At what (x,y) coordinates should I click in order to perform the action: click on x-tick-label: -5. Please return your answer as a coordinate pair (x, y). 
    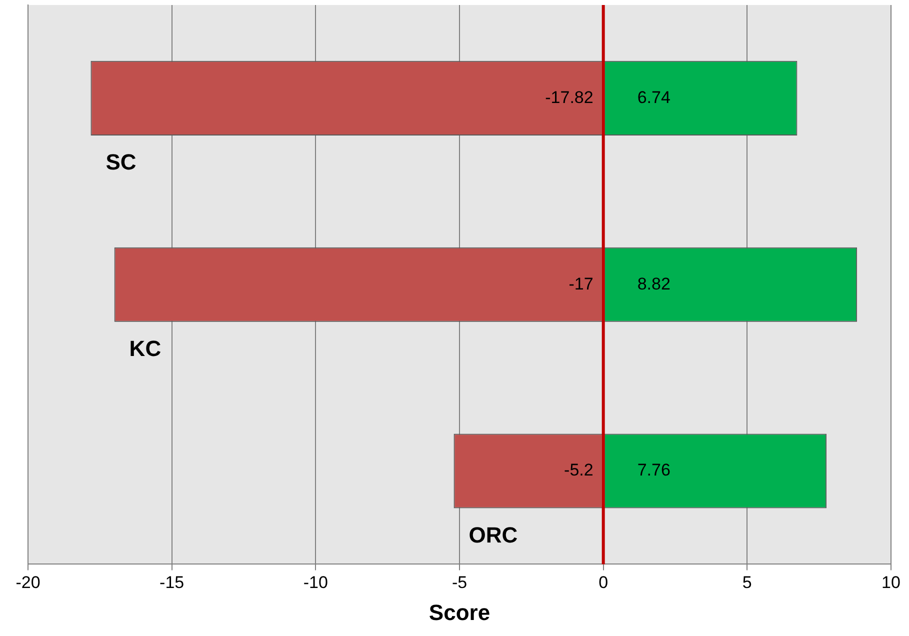
    Looking at the image, I should click on (460, 582).